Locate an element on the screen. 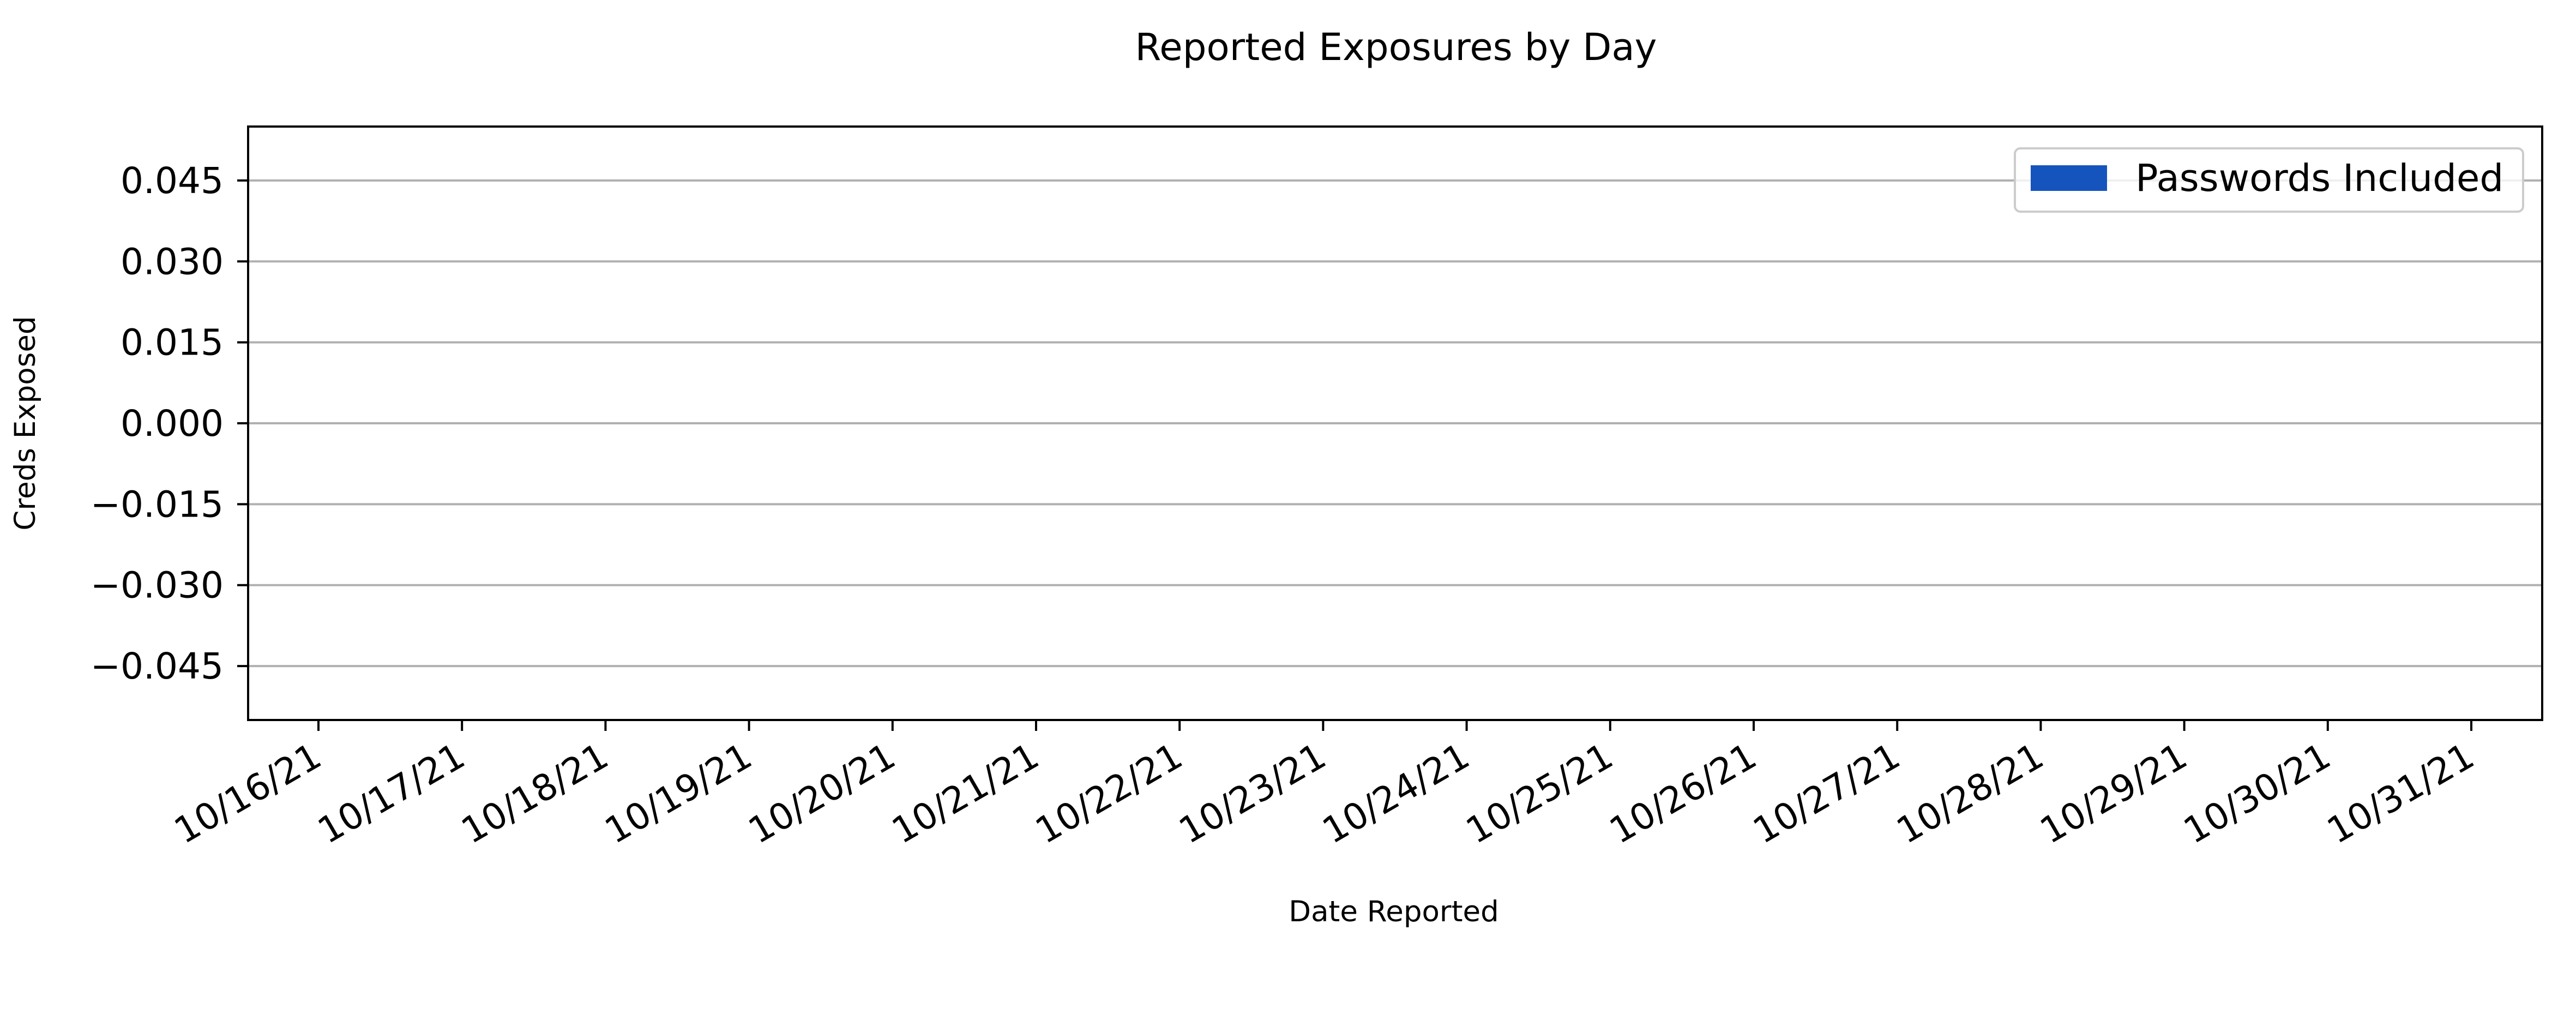 Image resolution: width=2576 pixels, height=1020 pixels. y-tick-label: 0.015 is located at coordinates (172, 343).